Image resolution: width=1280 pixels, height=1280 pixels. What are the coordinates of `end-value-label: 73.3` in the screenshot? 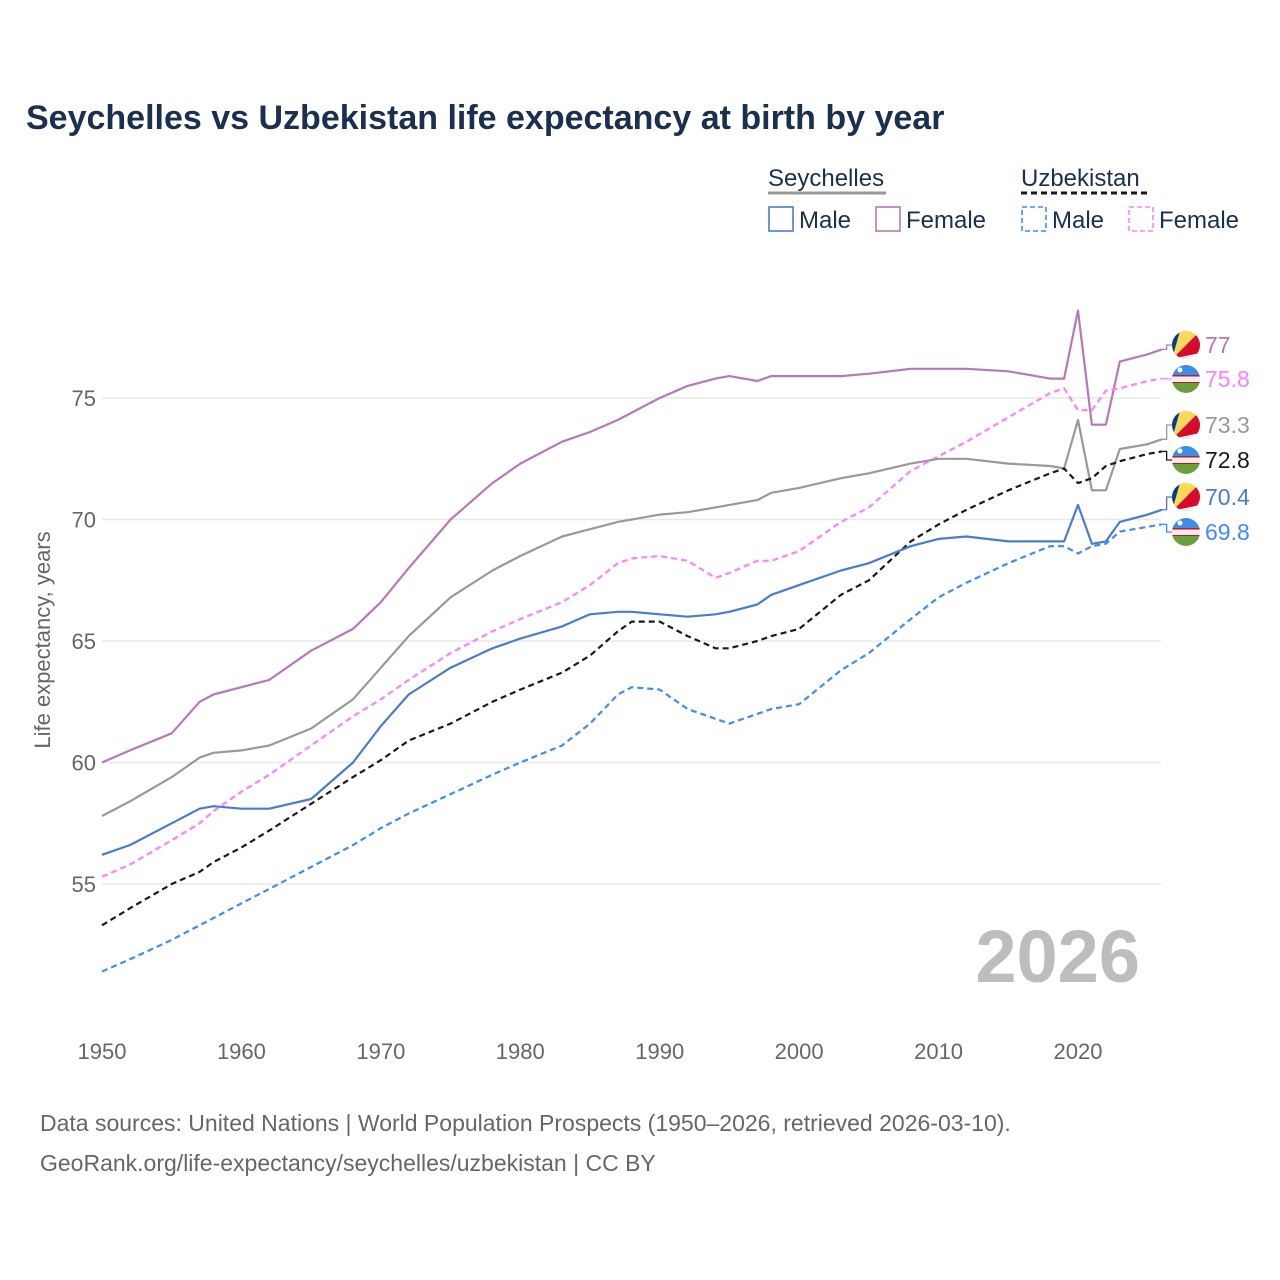 It's located at (1227, 425).